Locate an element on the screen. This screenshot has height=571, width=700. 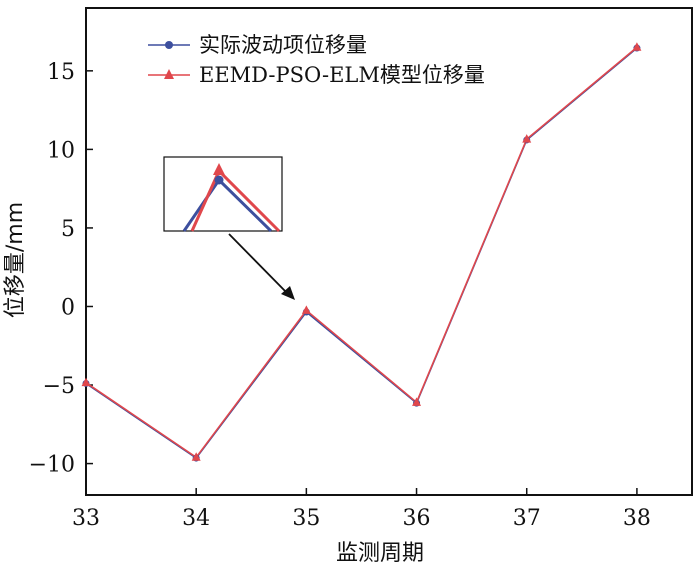
inset-zoom is located at coordinates (223, 194).